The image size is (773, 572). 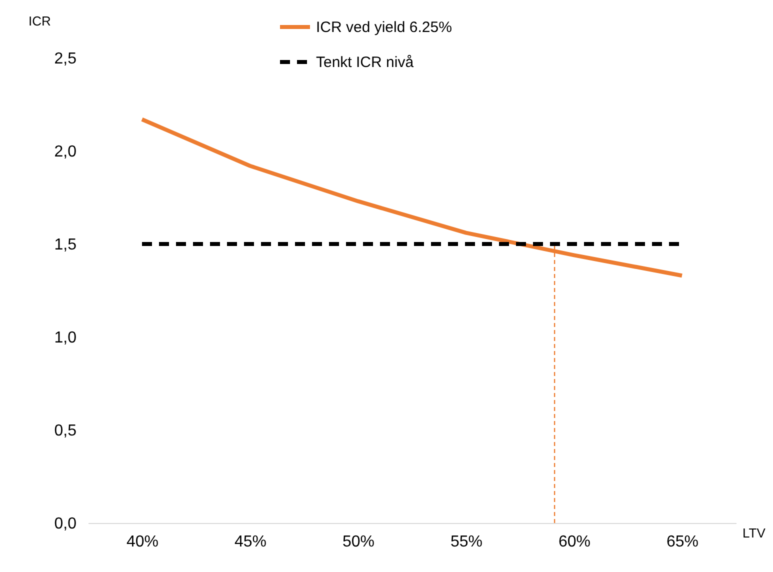 What do you see at coordinates (39, 21) in the screenshot?
I see `y-axis-title: ICR` at bounding box center [39, 21].